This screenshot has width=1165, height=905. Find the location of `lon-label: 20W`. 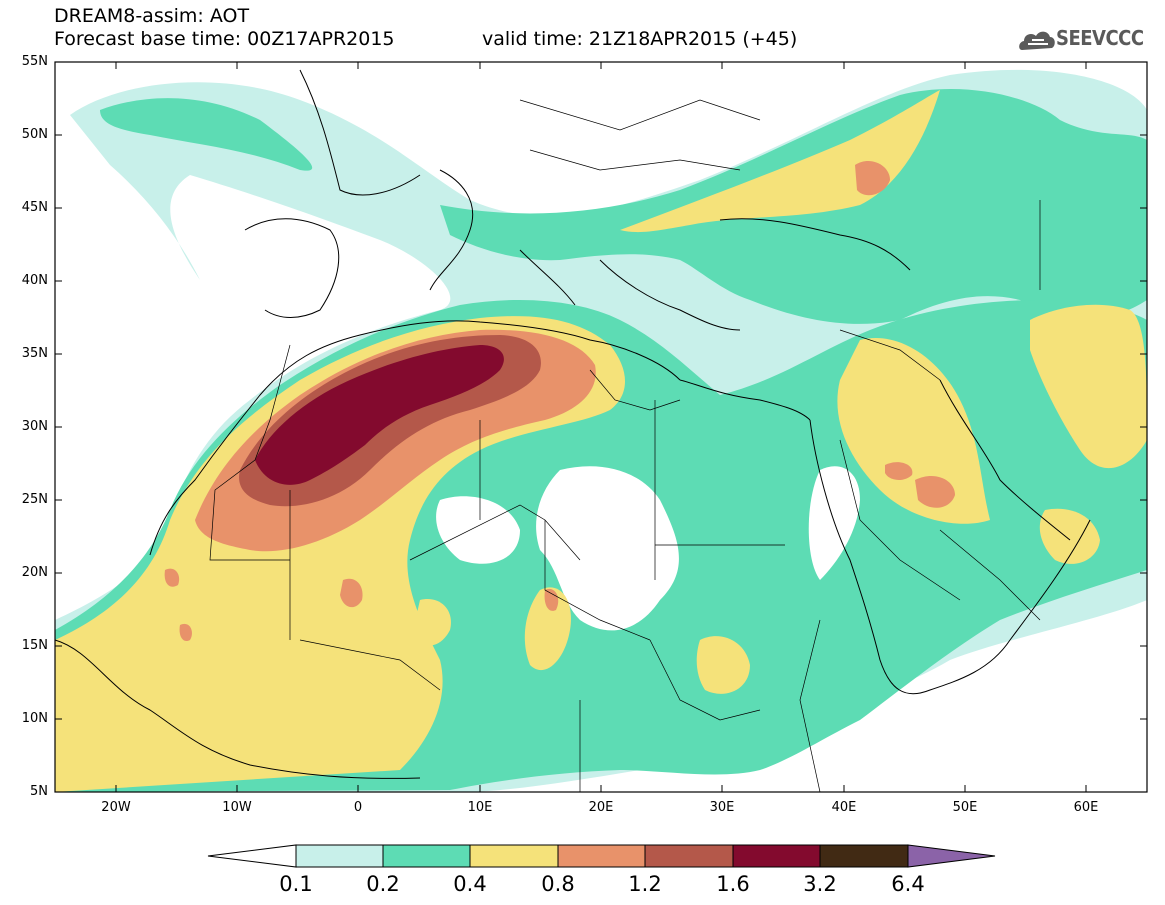

lon-label: 20W is located at coordinates (116, 807).